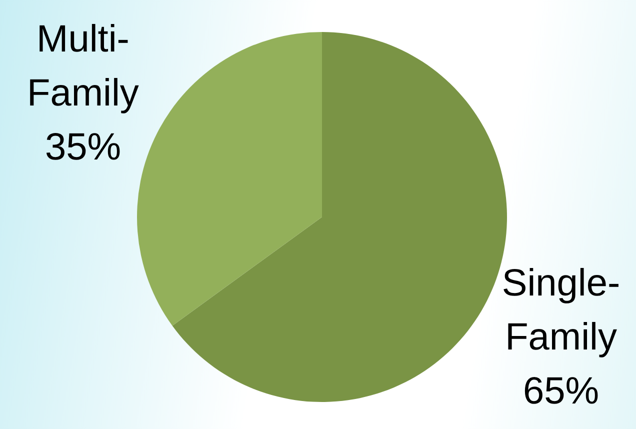 The image size is (636, 429). What do you see at coordinates (561, 391) in the screenshot?
I see `data-label: 65%` at bounding box center [561, 391].